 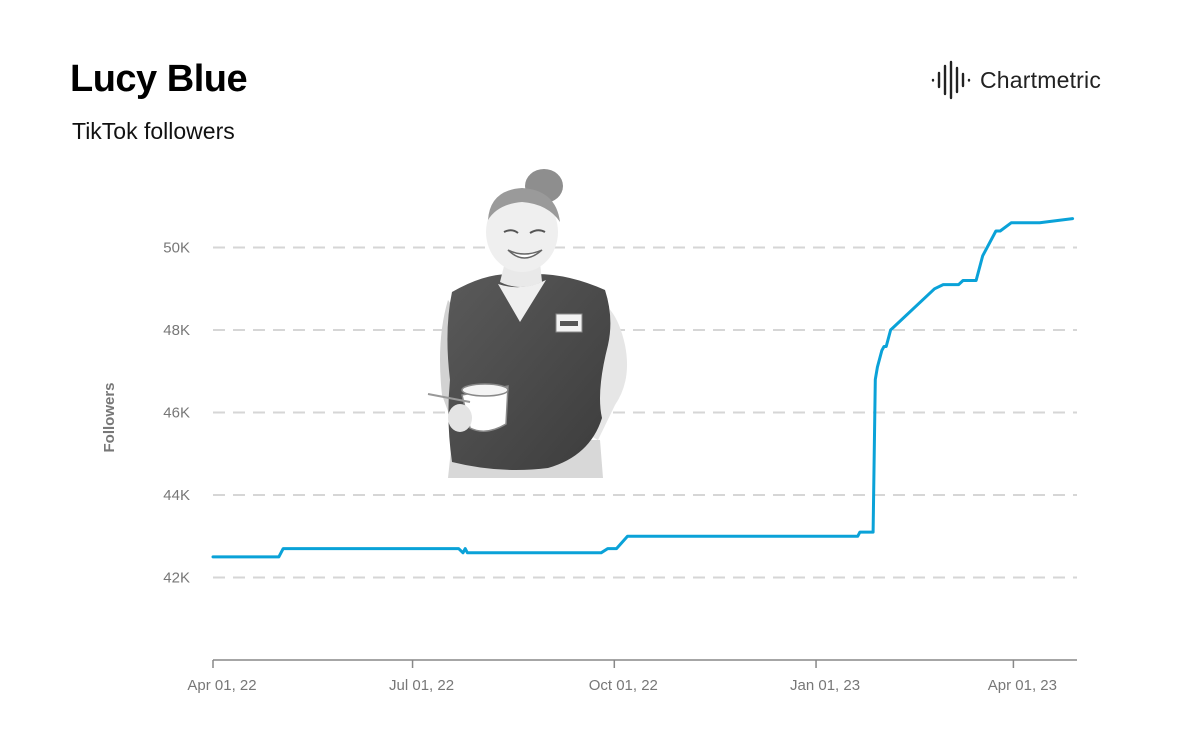 What do you see at coordinates (644, 663) in the screenshot?
I see `axis-layer` at bounding box center [644, 663].